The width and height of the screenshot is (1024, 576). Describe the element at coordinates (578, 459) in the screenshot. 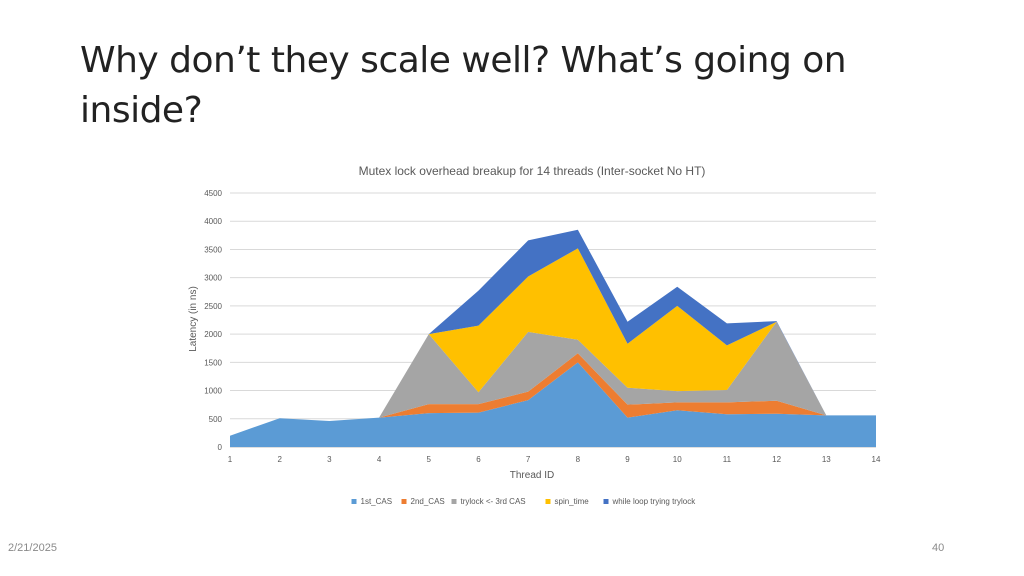

I see `x-tick-label: 8` at that location.